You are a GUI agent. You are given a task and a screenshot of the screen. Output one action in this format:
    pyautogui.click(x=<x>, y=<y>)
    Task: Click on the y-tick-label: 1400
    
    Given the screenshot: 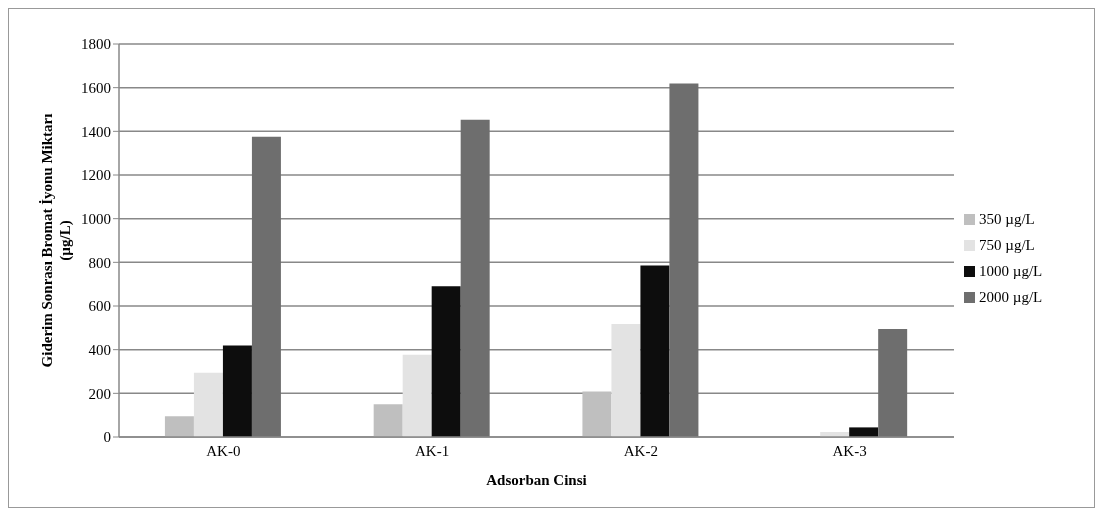 What is the action you would take?
    pyautogui.click(x=96, y=131)
    